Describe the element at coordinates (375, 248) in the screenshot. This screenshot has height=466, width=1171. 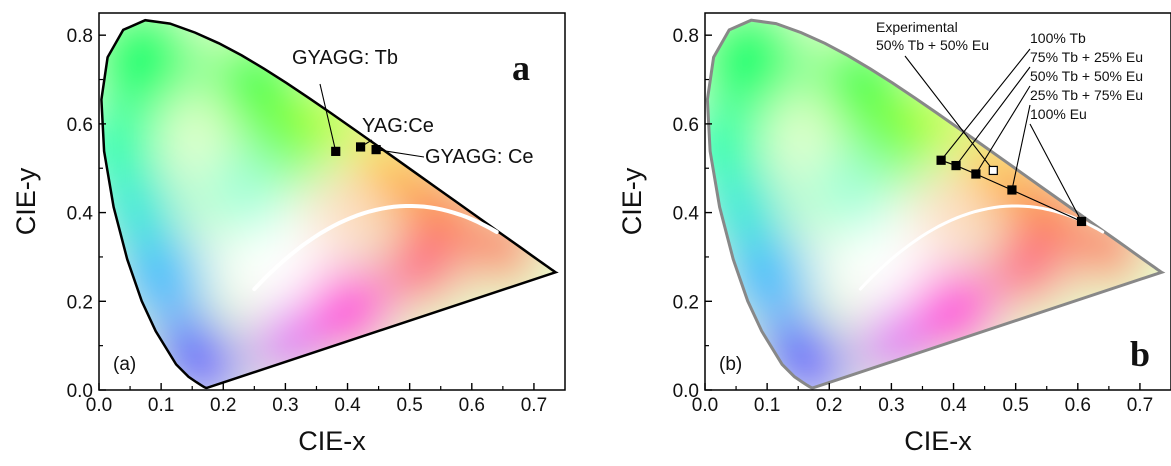
I see `planckian-locus-a` at that location.